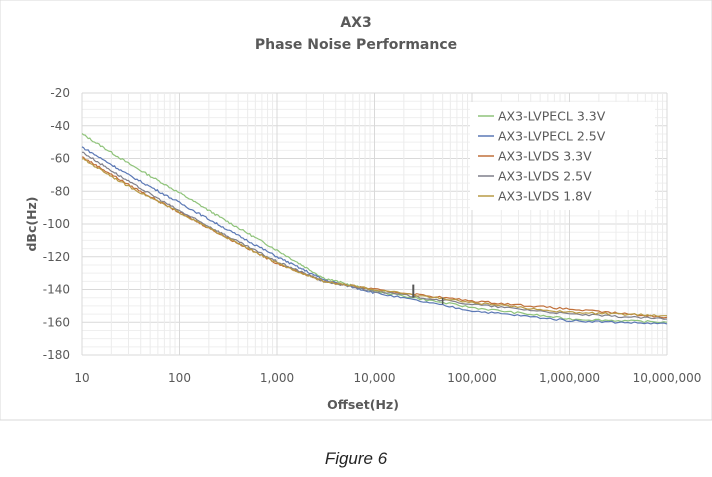 Image resolution: width=712 pixels, height=477 pixels. I want to click on x-axis-label: Offset(Hz), so click(363, 404).